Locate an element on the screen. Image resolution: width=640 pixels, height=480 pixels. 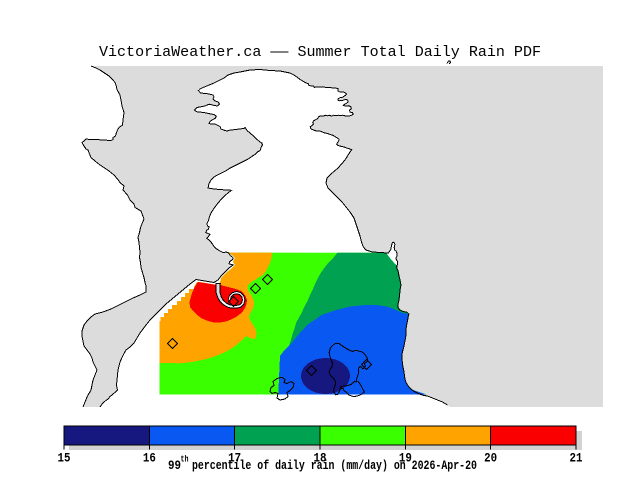
svg-text: 21 is located at coordinates (576, 459).